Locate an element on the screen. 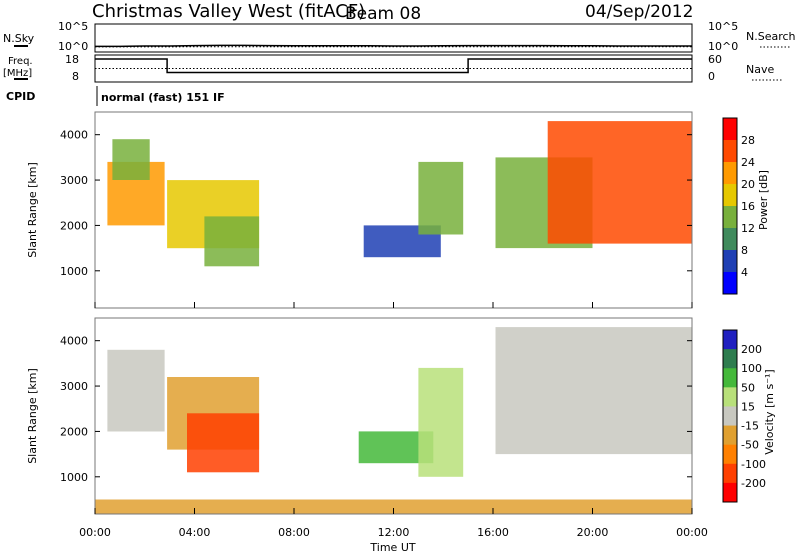 This screenshot has height=554, width=800. nsearch-label: N.Search is located at coordinates (771, 36).